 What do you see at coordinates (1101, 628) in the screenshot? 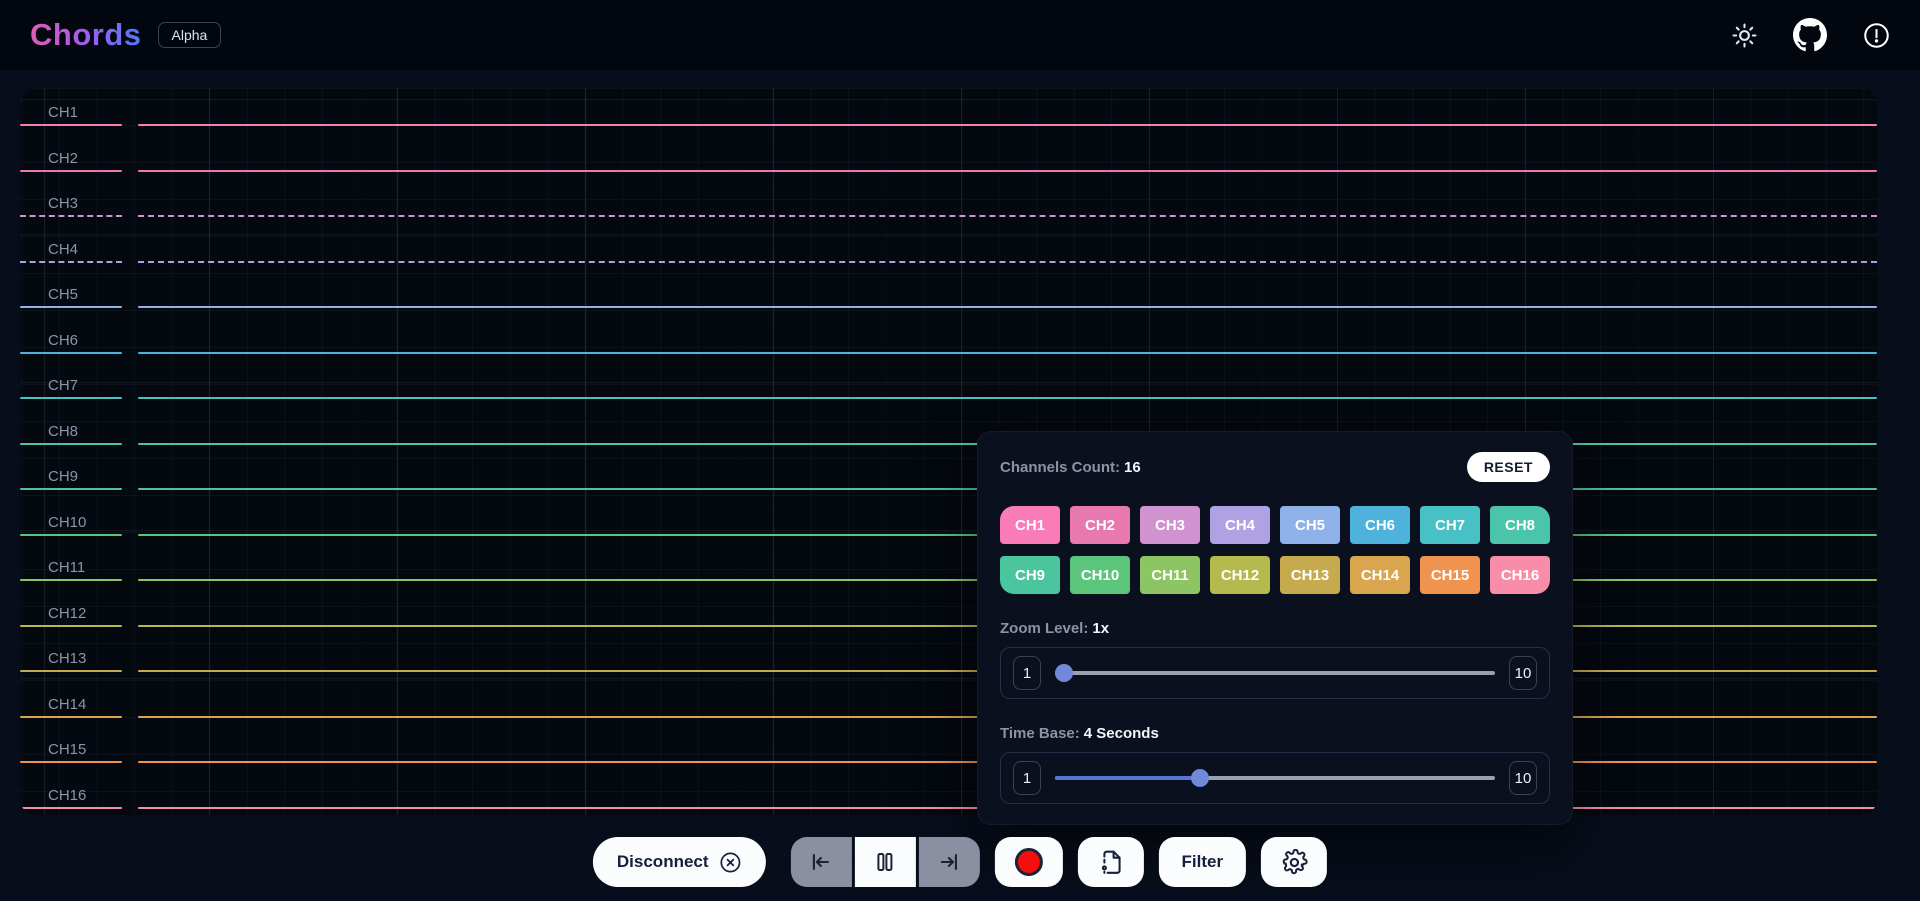
I see `zoom-level-value: 1x` at bounding box center [1101, 628].